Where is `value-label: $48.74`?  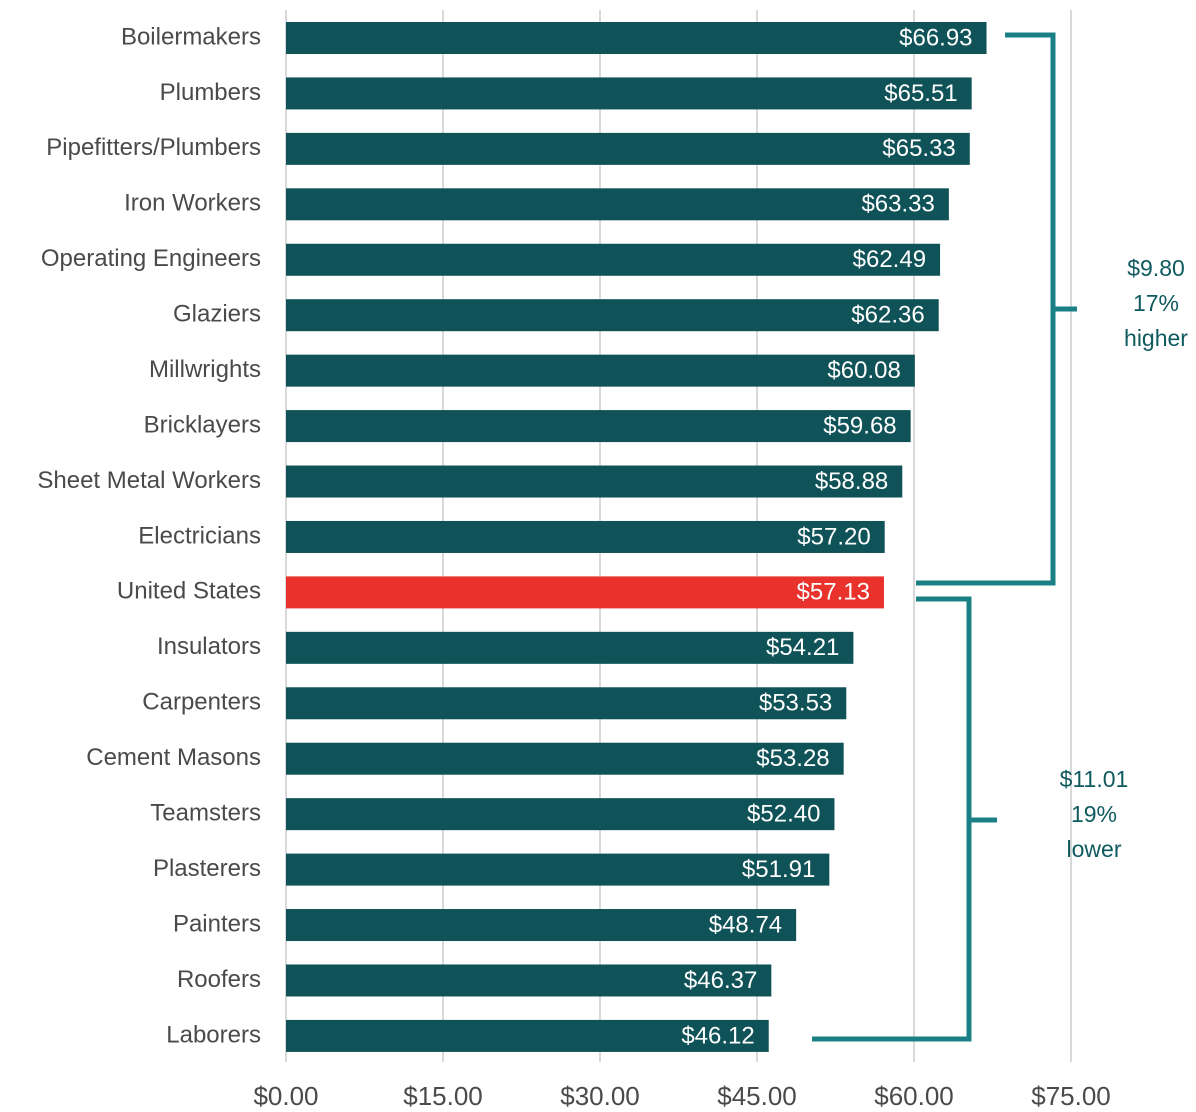
value-label: $48.74 is located at coordinates (745, 924).